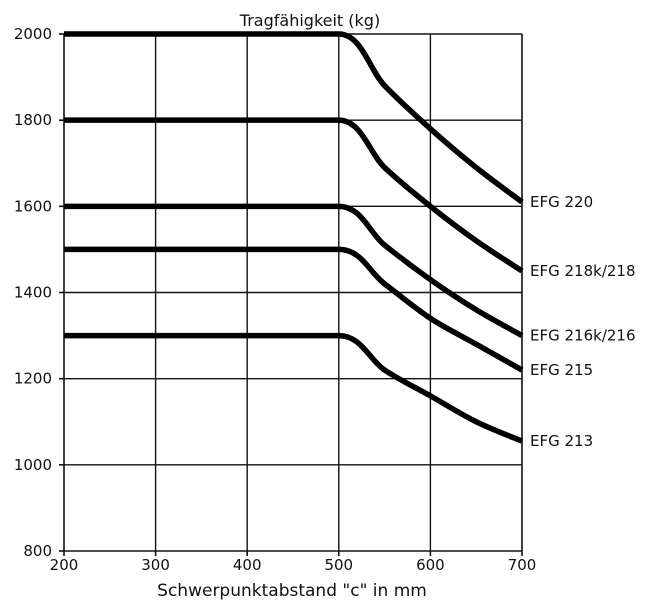  I want to click on series-label: EFG 220, so click(561, 202).